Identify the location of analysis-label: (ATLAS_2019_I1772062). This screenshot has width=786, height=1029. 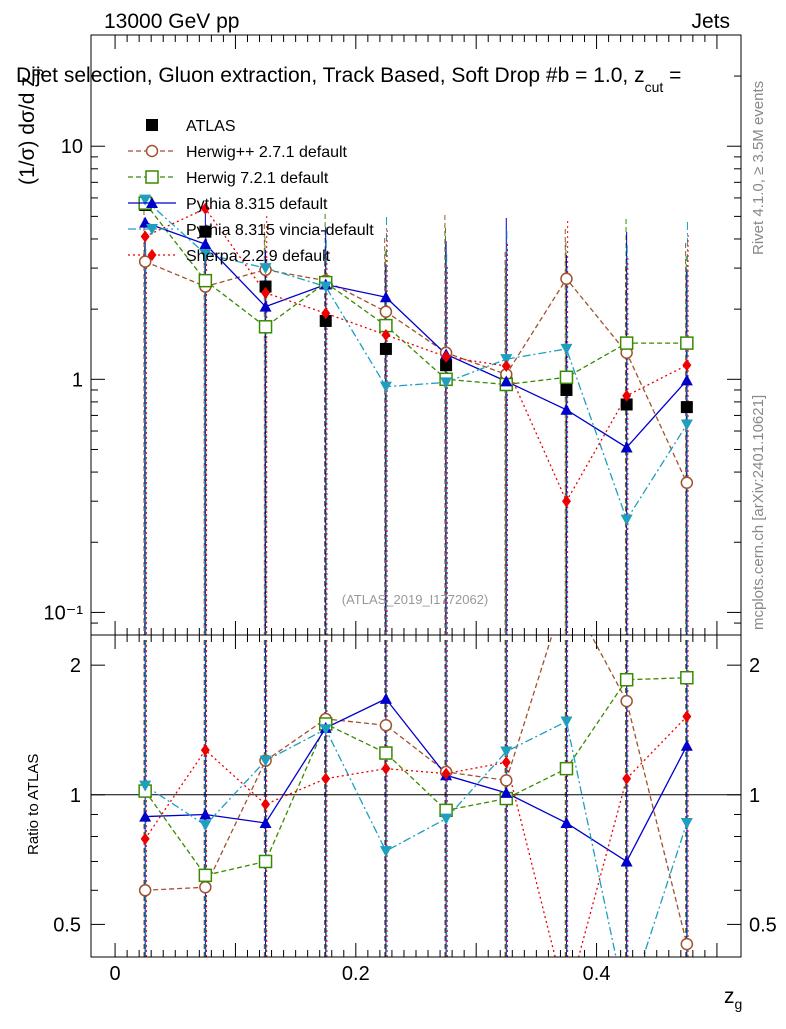
(415, 599).